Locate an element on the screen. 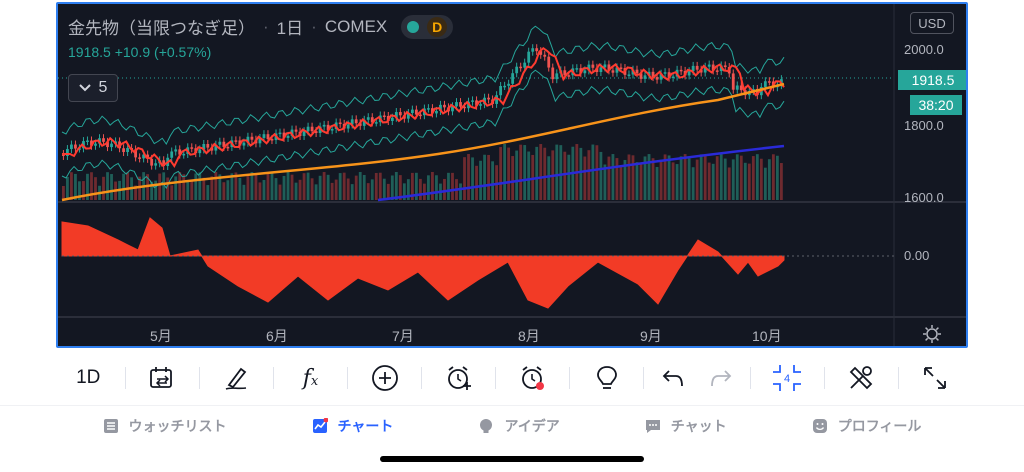 This screenshot has width=1024, height=472. undo-button is located at coordinates (673, 378).